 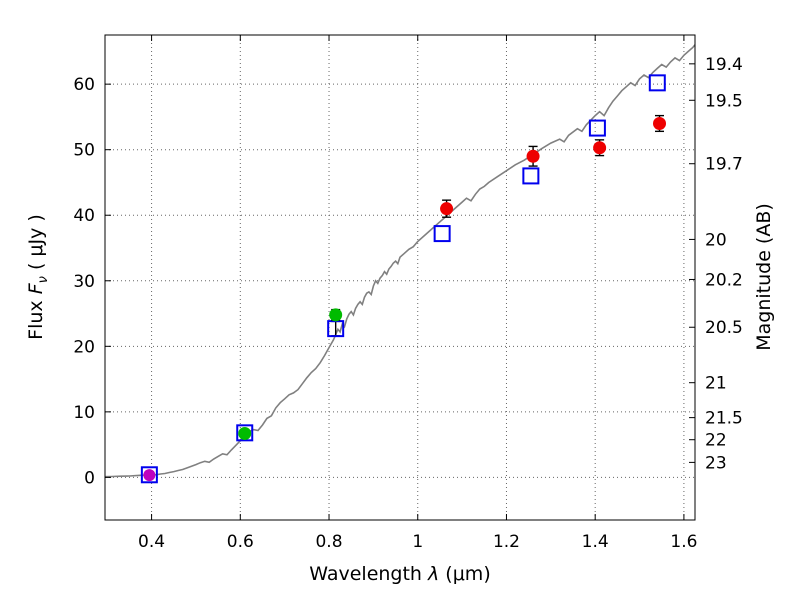 I want to click on magnitude-tick-label: 20, so click(x=716, y=240).